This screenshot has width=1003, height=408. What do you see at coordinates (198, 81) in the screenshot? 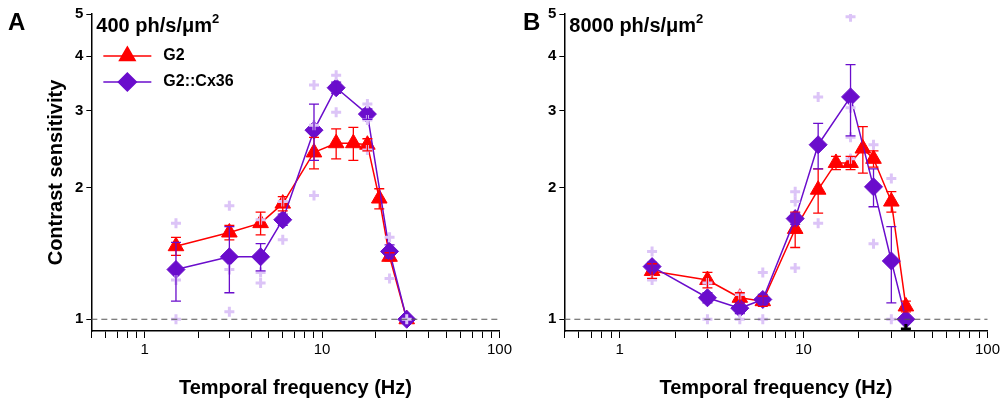
I see `legend-label: G2::Cx36` at bounding box center [198, 81].